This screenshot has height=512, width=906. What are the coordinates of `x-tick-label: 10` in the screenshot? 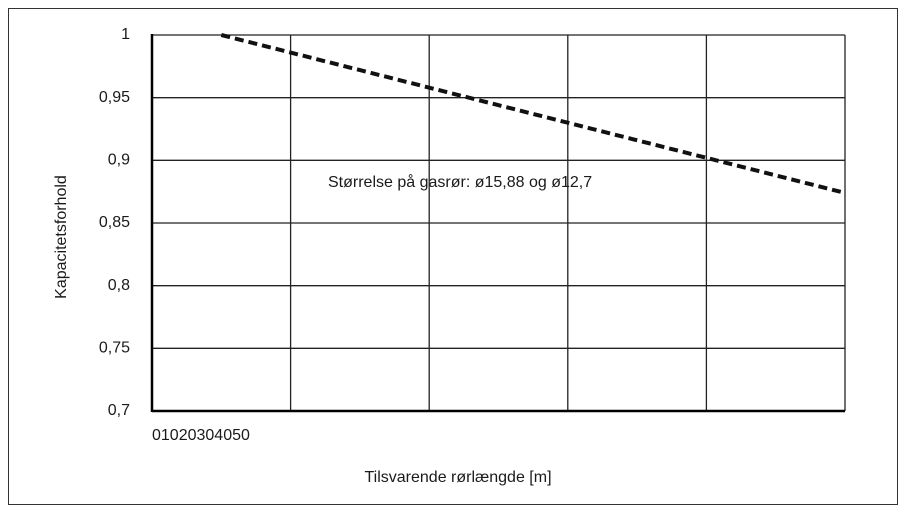 It's located at (170, 435).